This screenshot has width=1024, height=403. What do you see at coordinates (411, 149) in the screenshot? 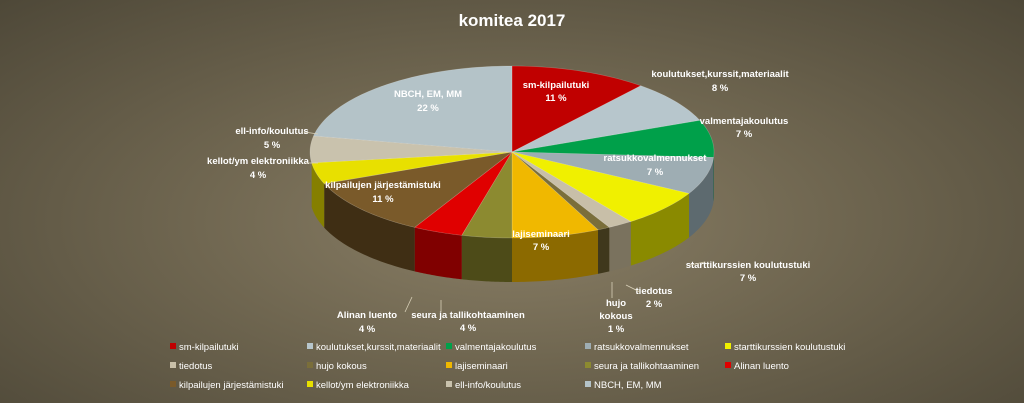
I see `pie-slice-ell-info-koulutus` at bounding box center [411, 149].